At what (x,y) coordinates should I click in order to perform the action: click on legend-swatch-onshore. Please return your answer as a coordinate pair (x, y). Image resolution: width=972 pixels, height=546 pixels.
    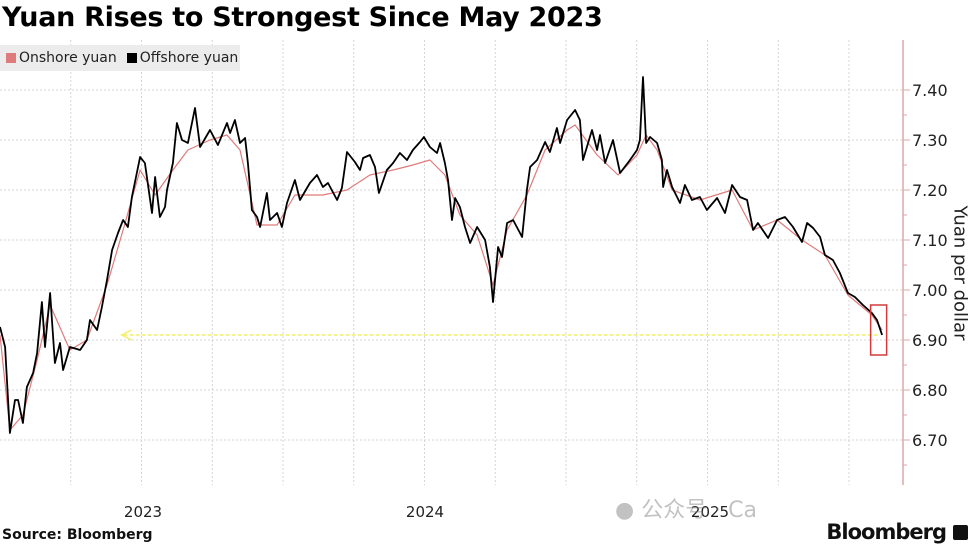
    Looking at the image, I should click on (11, 58).